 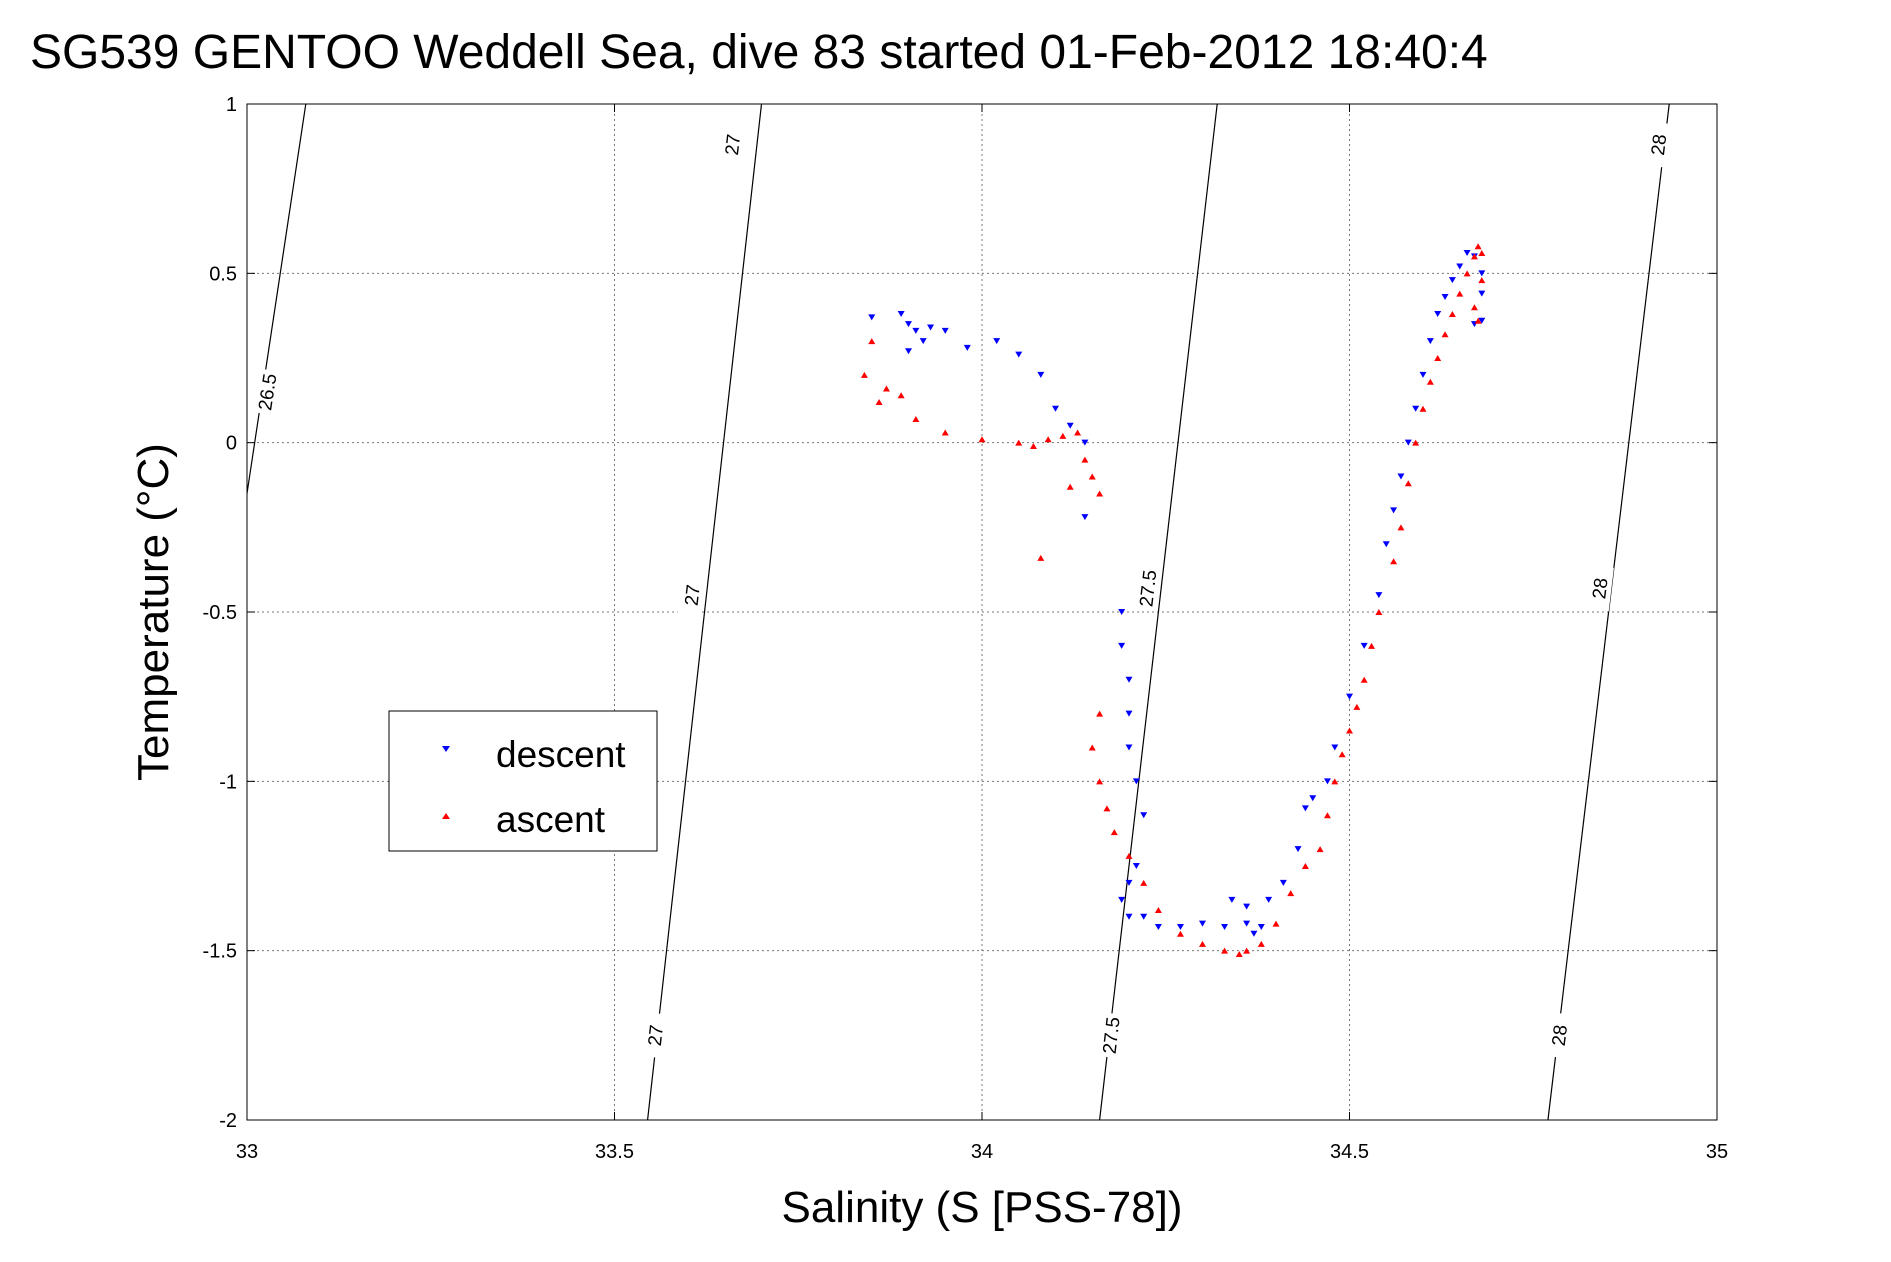 I want to click on x-tick-label: 33.5, so click(x=614, y=1152).